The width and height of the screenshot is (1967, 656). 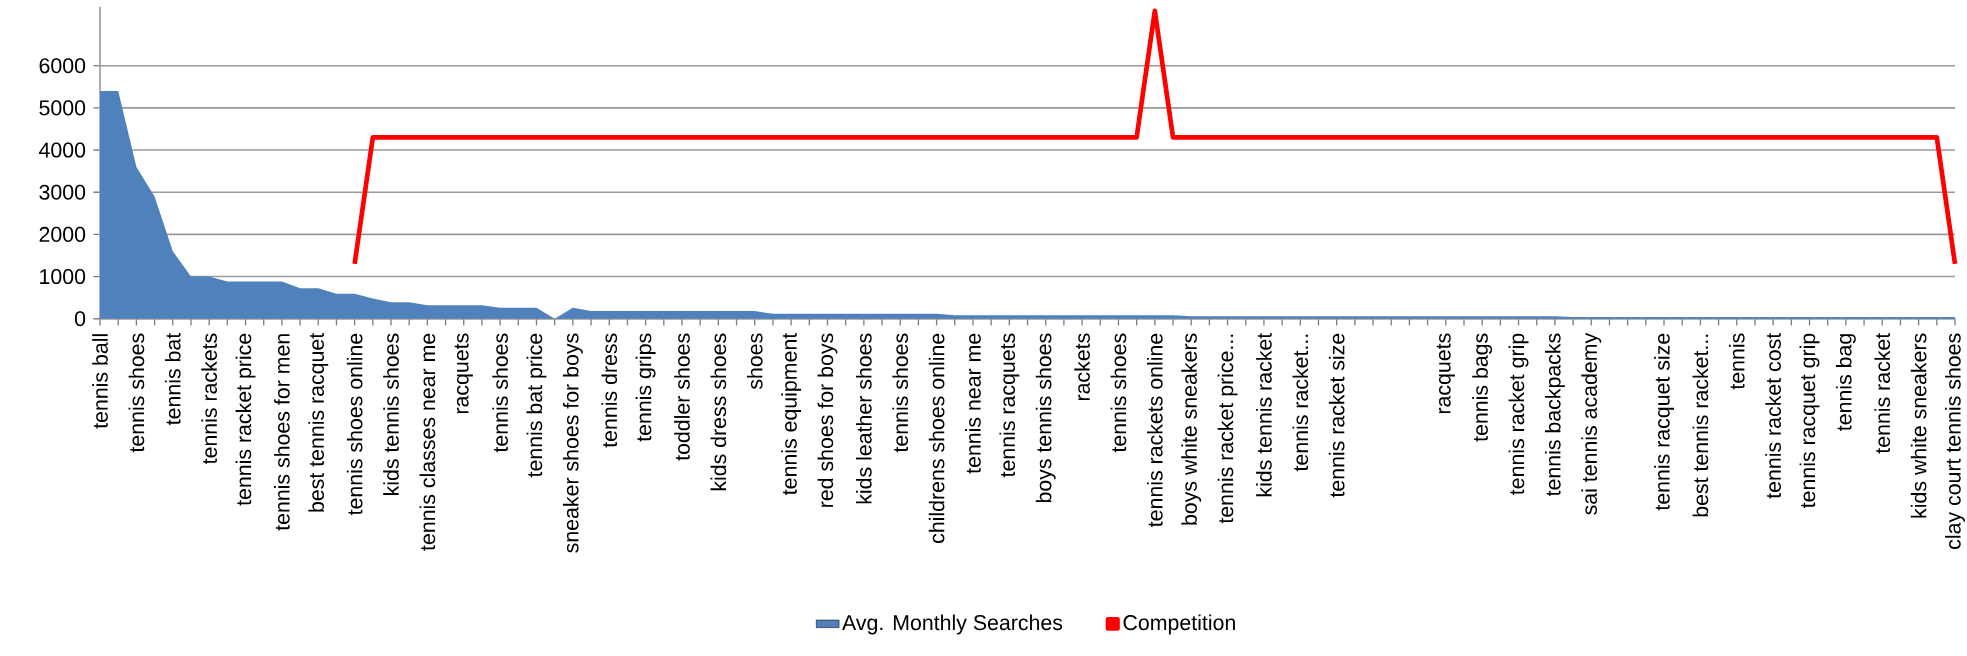 What do you see at coordinates (827, 420) in the screenshot?
I see `x-tick-label: red shoes for boys` at bounding box center [827, 420].